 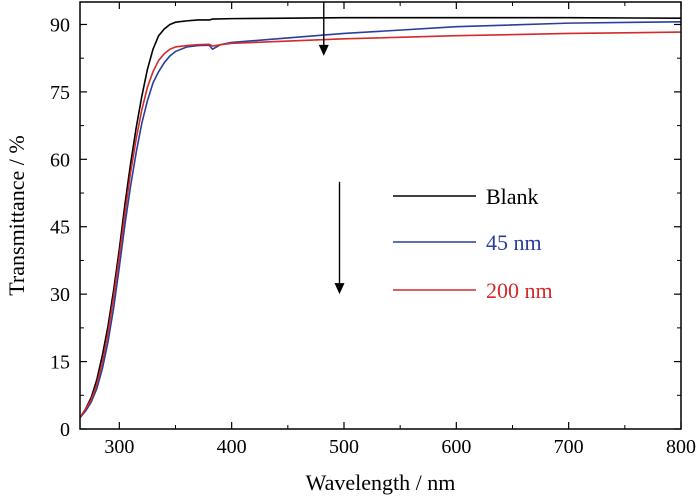 What do you see at coordinates (681, 447) in the screenshot?
I see `x-tick-label: 800` at bounding box center [681, 447].